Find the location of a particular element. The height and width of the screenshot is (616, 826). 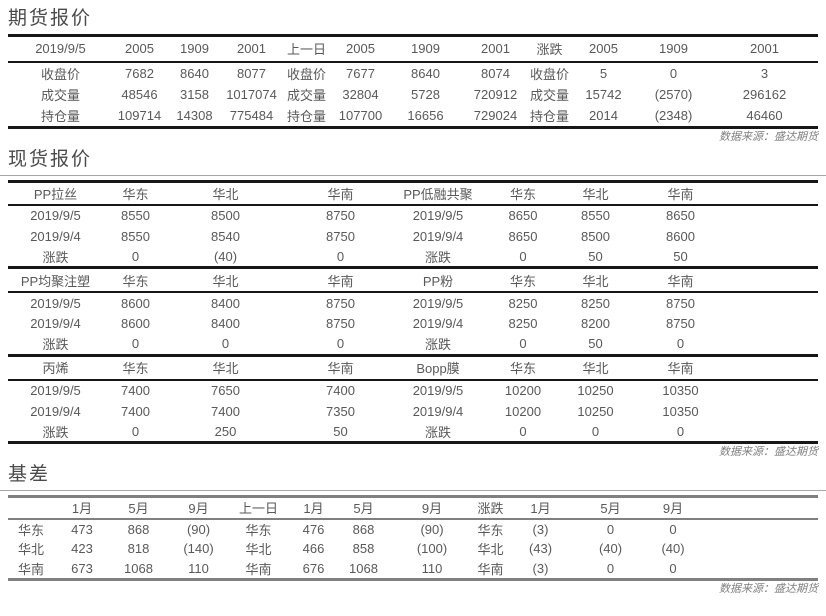

data-cell: 10200 is located at coordinates (523, 411).